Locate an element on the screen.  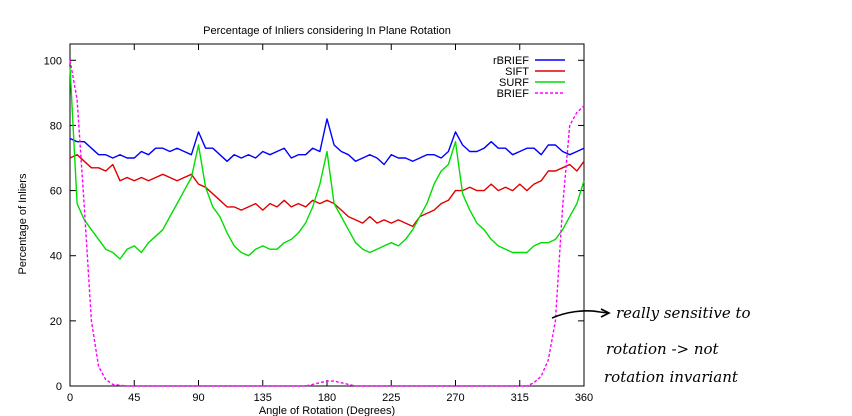
y-axis-title: Percentage of Inliers is located at coordinates (23, 223).